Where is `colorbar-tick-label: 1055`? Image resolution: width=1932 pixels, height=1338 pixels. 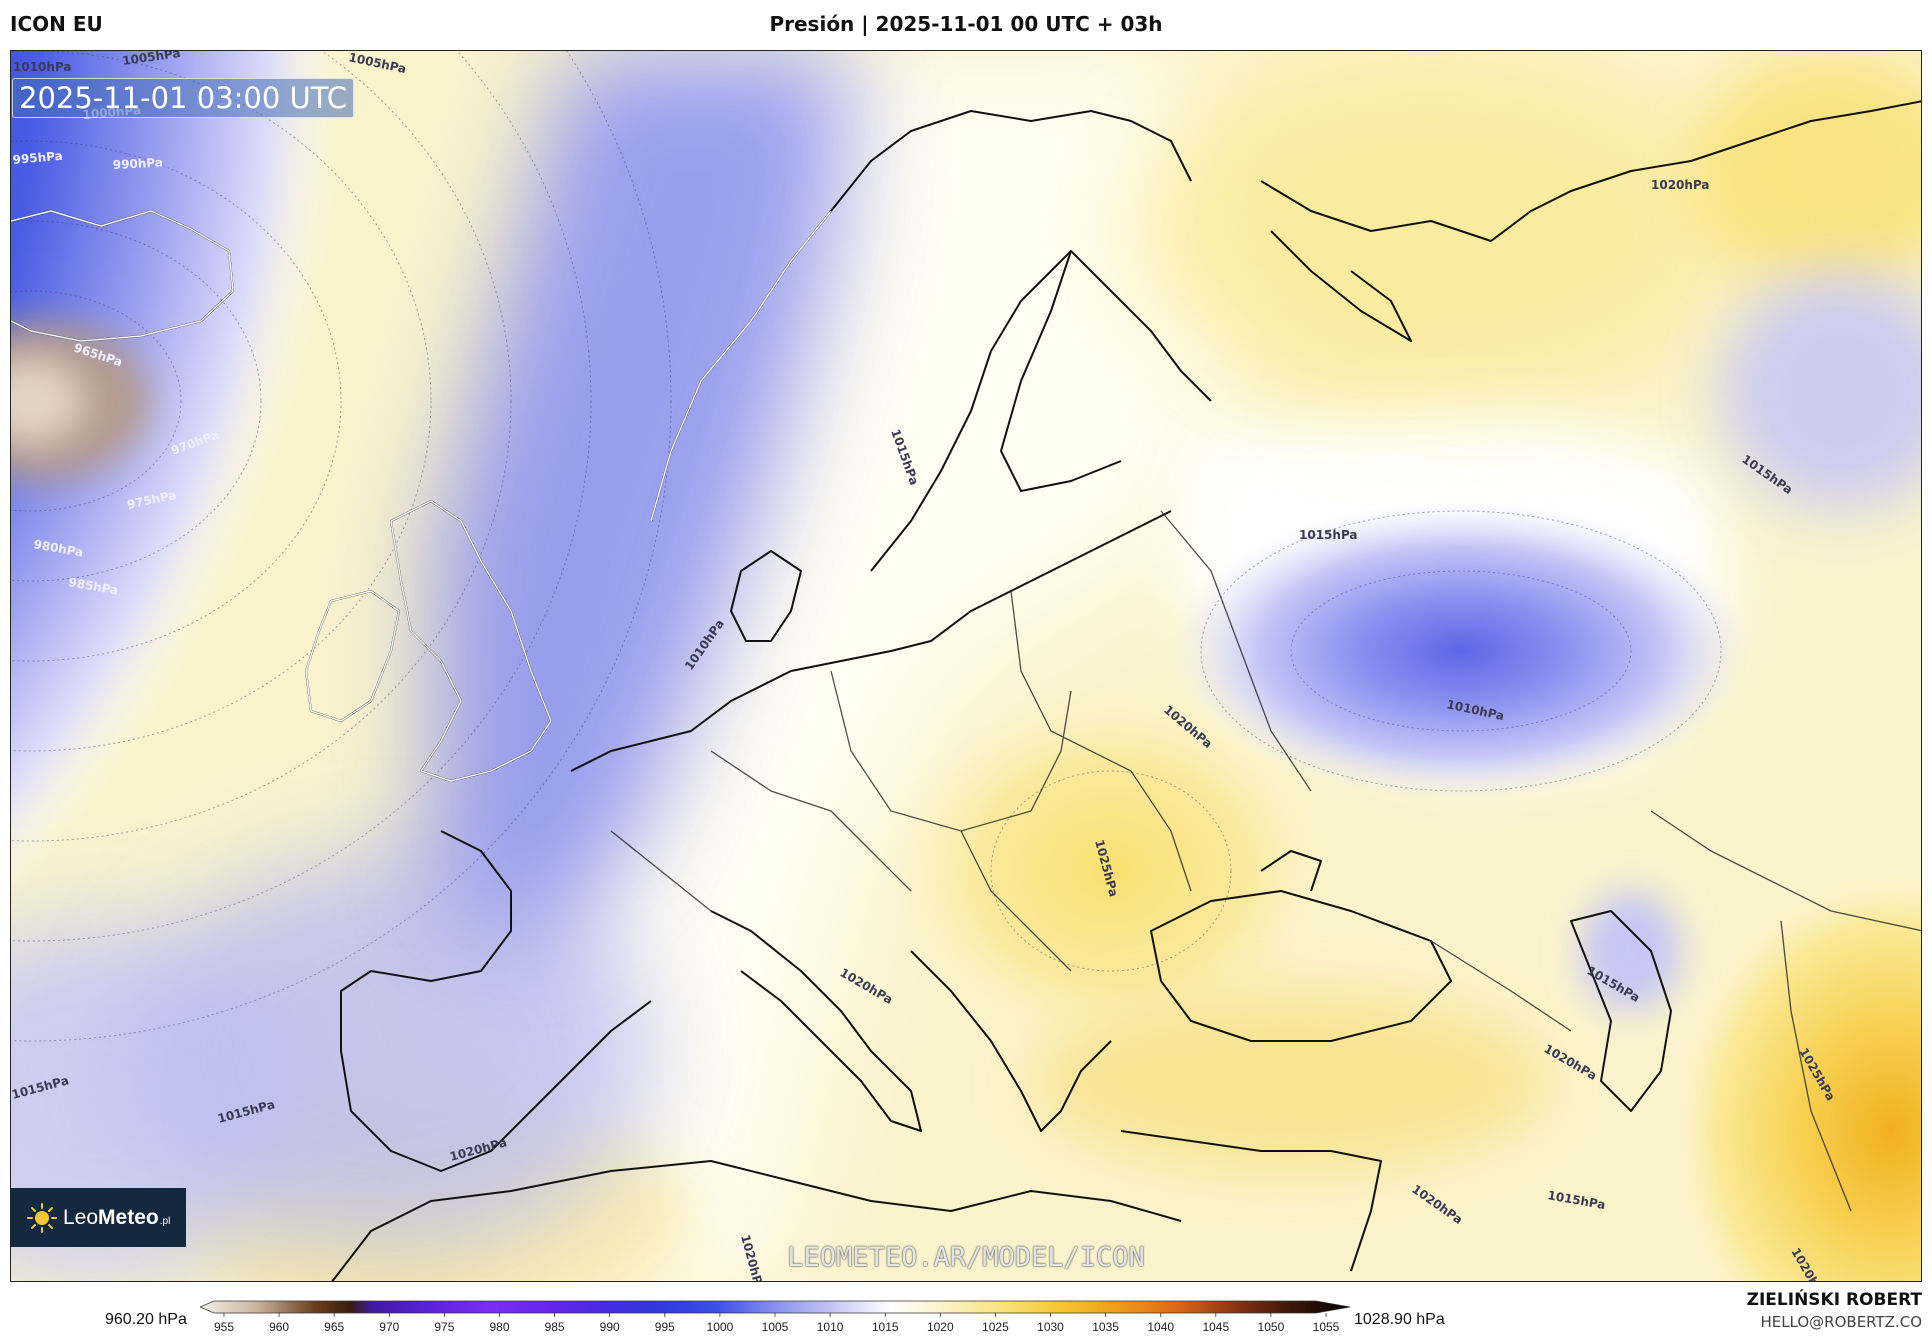
colorbar-tick-label: 1055 is located at coordinates (1326, 1327).